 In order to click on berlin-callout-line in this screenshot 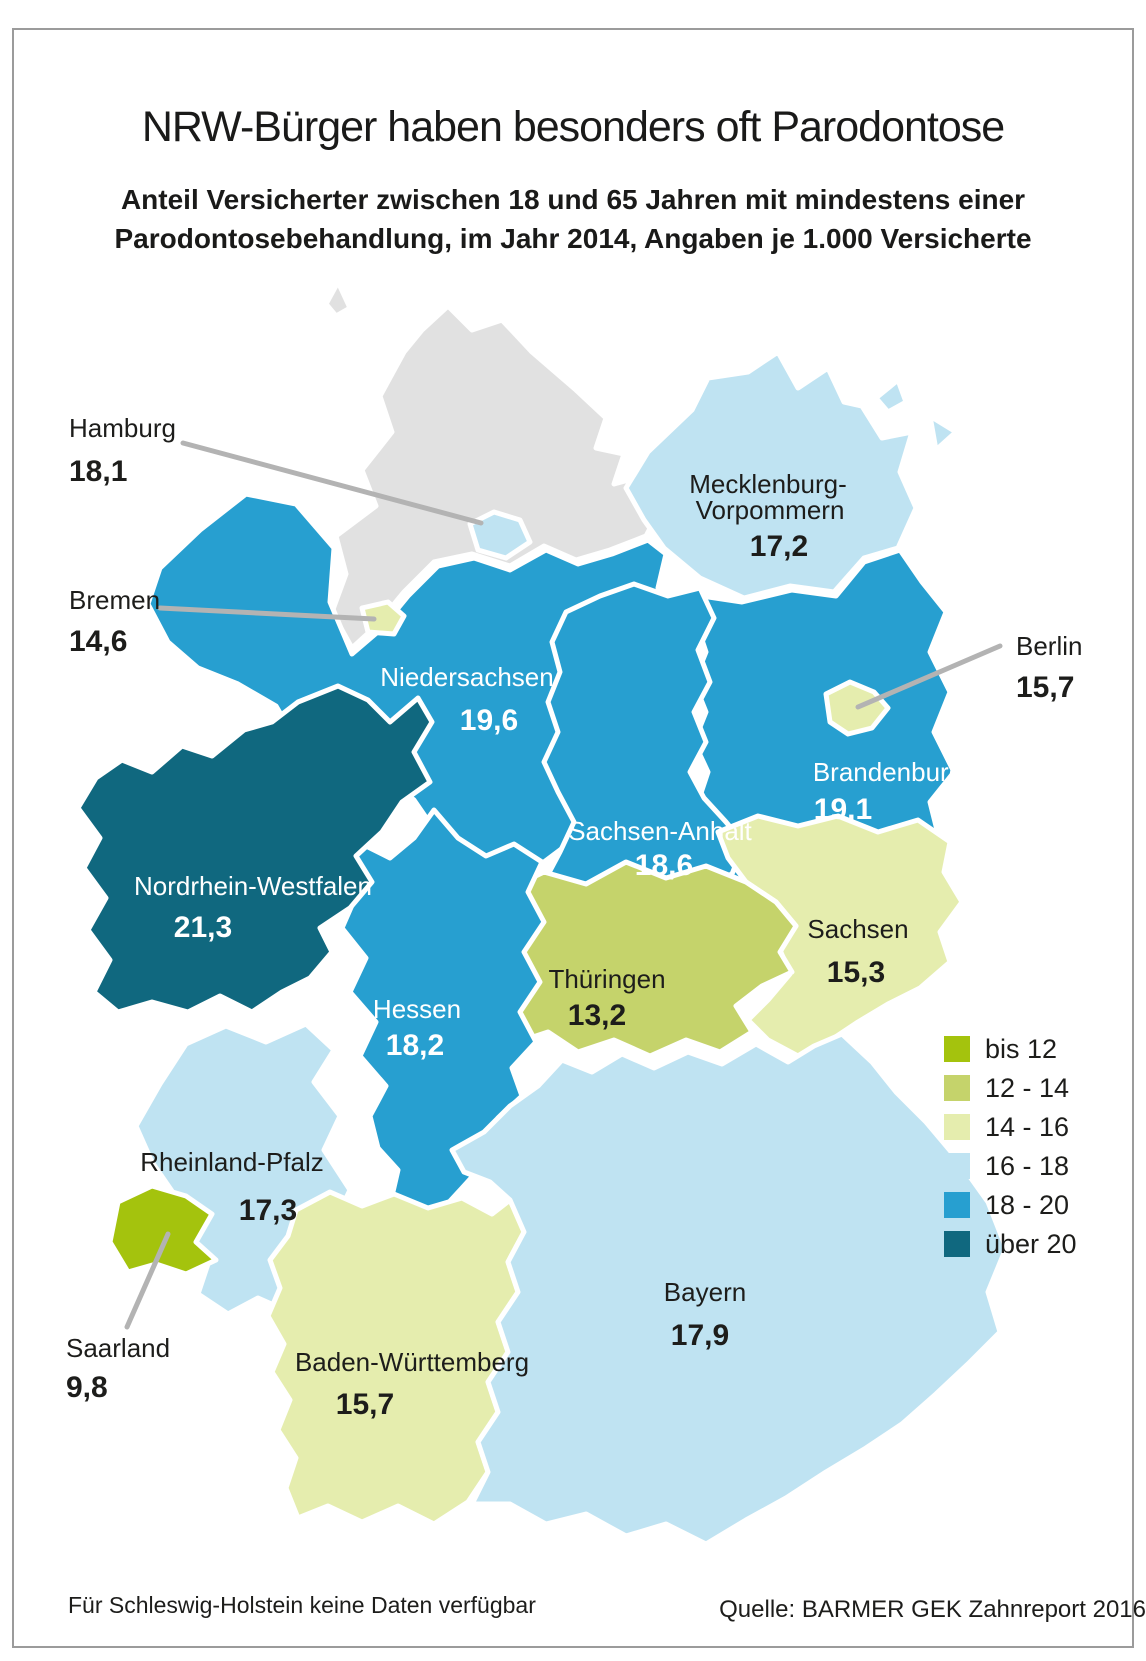, I will do `click(929, 676)`.